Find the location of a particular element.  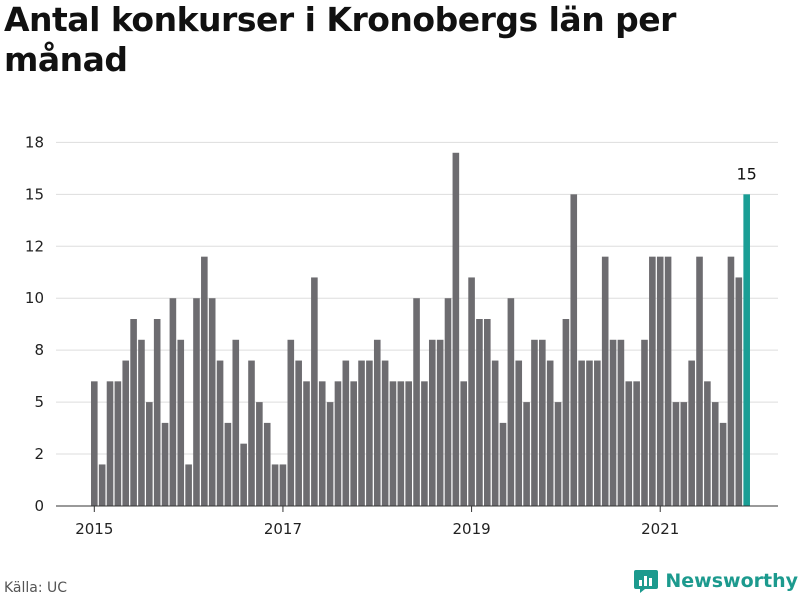

bar-chart-bubble-icon is located at coordinates (646, 581).